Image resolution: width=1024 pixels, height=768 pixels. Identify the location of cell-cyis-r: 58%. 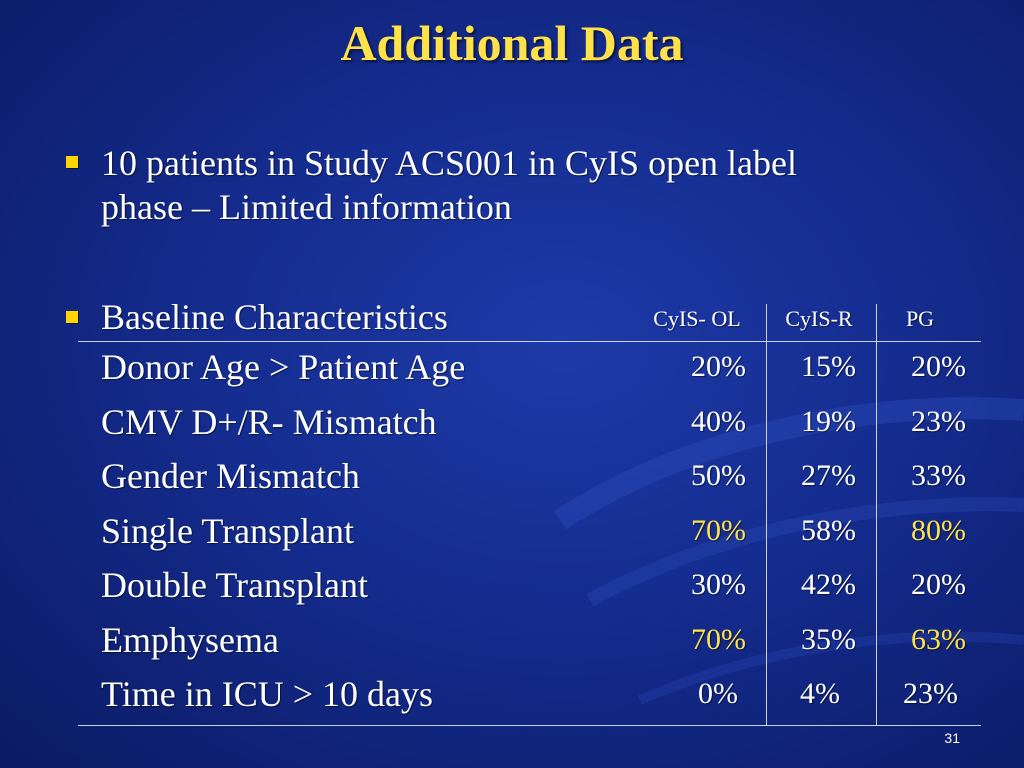
(828, 530).